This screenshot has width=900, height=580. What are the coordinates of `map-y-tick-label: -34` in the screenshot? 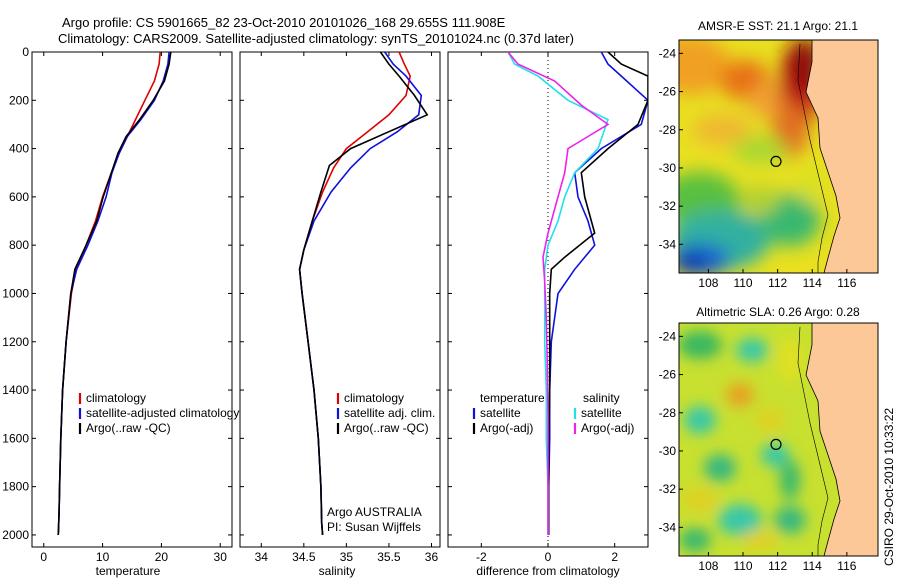 It's located at (668, 244).